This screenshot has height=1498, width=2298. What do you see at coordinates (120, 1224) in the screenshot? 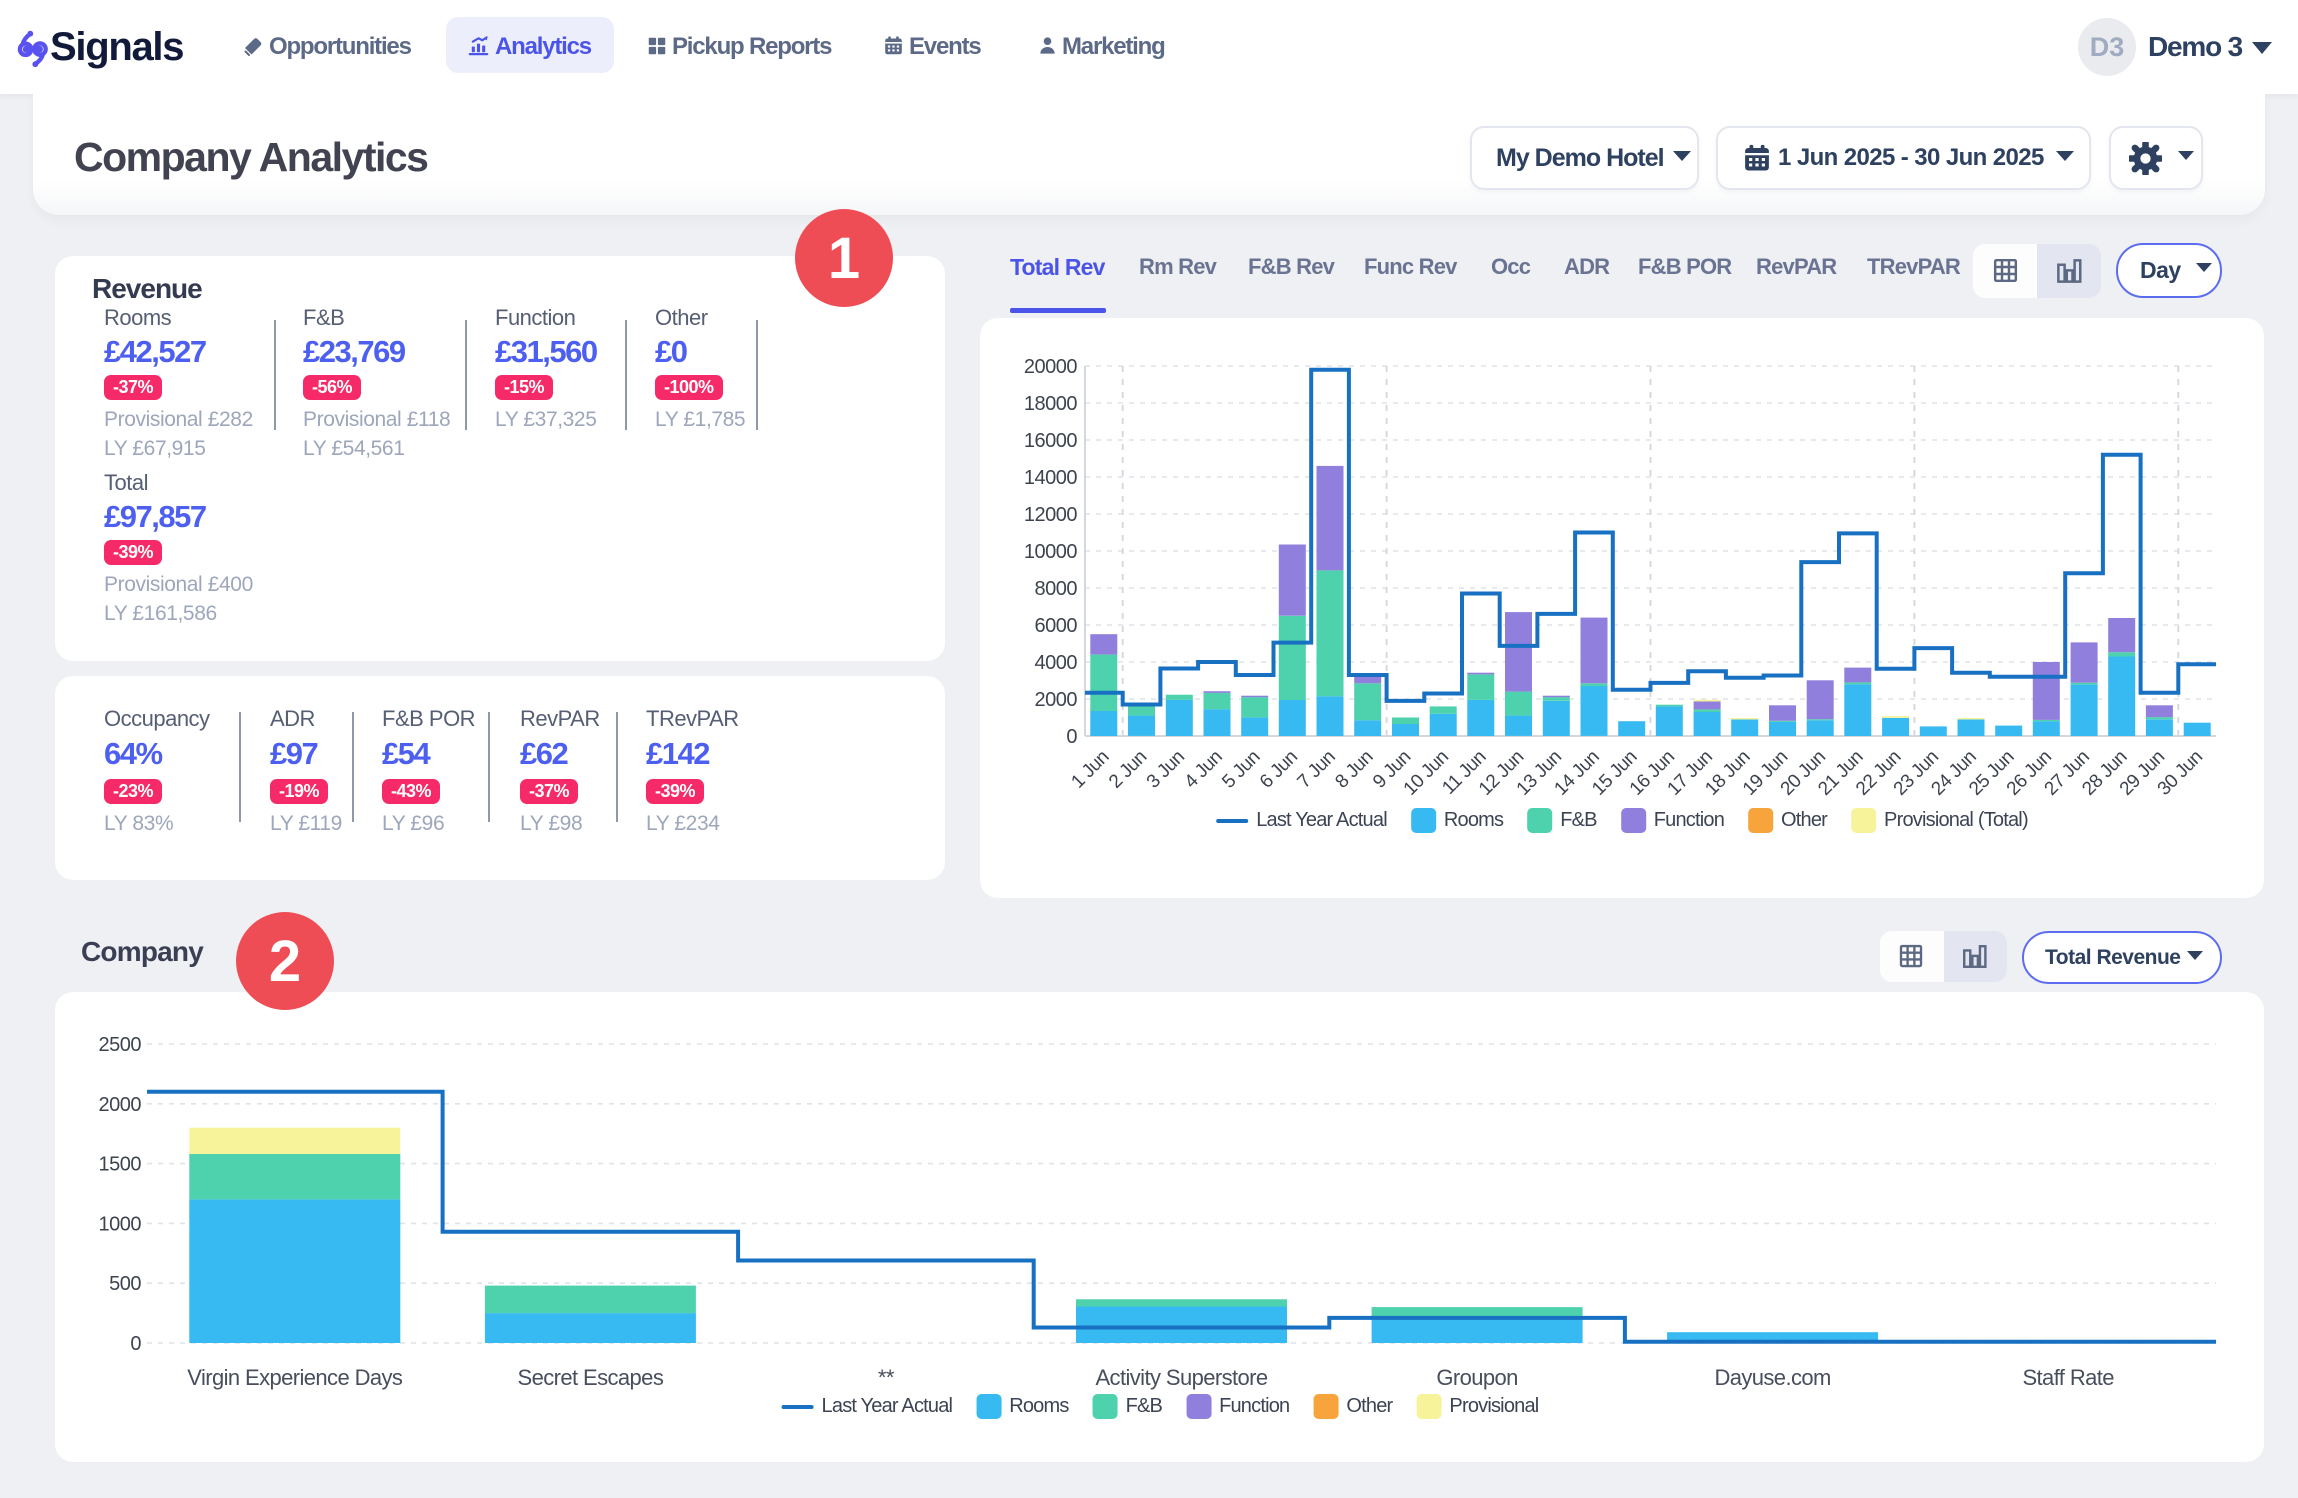
I see `svg-text: 1000` at bounding box center [120, 1224].